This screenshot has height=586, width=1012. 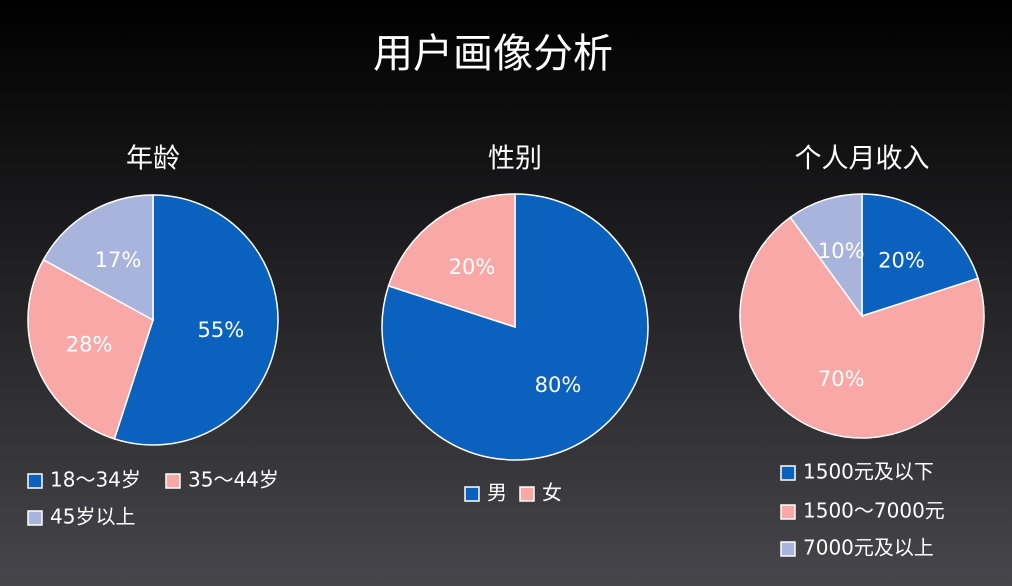 What do you see at coordinates (118, 260) in the screenshot?
I see `data-label: 17%` at bounding box center [118, 260].